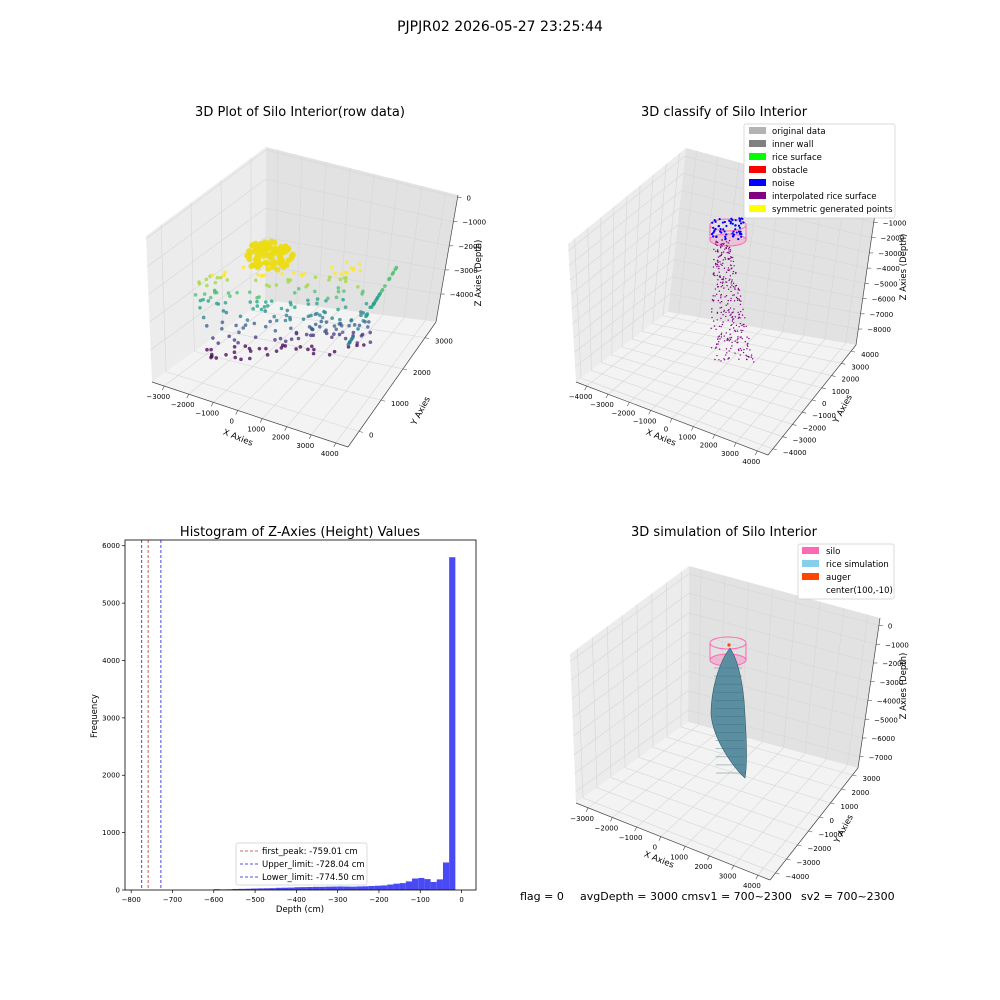 This screenshot has width=1000, height=1000. What do you see at coordinates (378, 900) in the screenshot?
I see `x-tick-label: −200` at bounding box center [378, 900].